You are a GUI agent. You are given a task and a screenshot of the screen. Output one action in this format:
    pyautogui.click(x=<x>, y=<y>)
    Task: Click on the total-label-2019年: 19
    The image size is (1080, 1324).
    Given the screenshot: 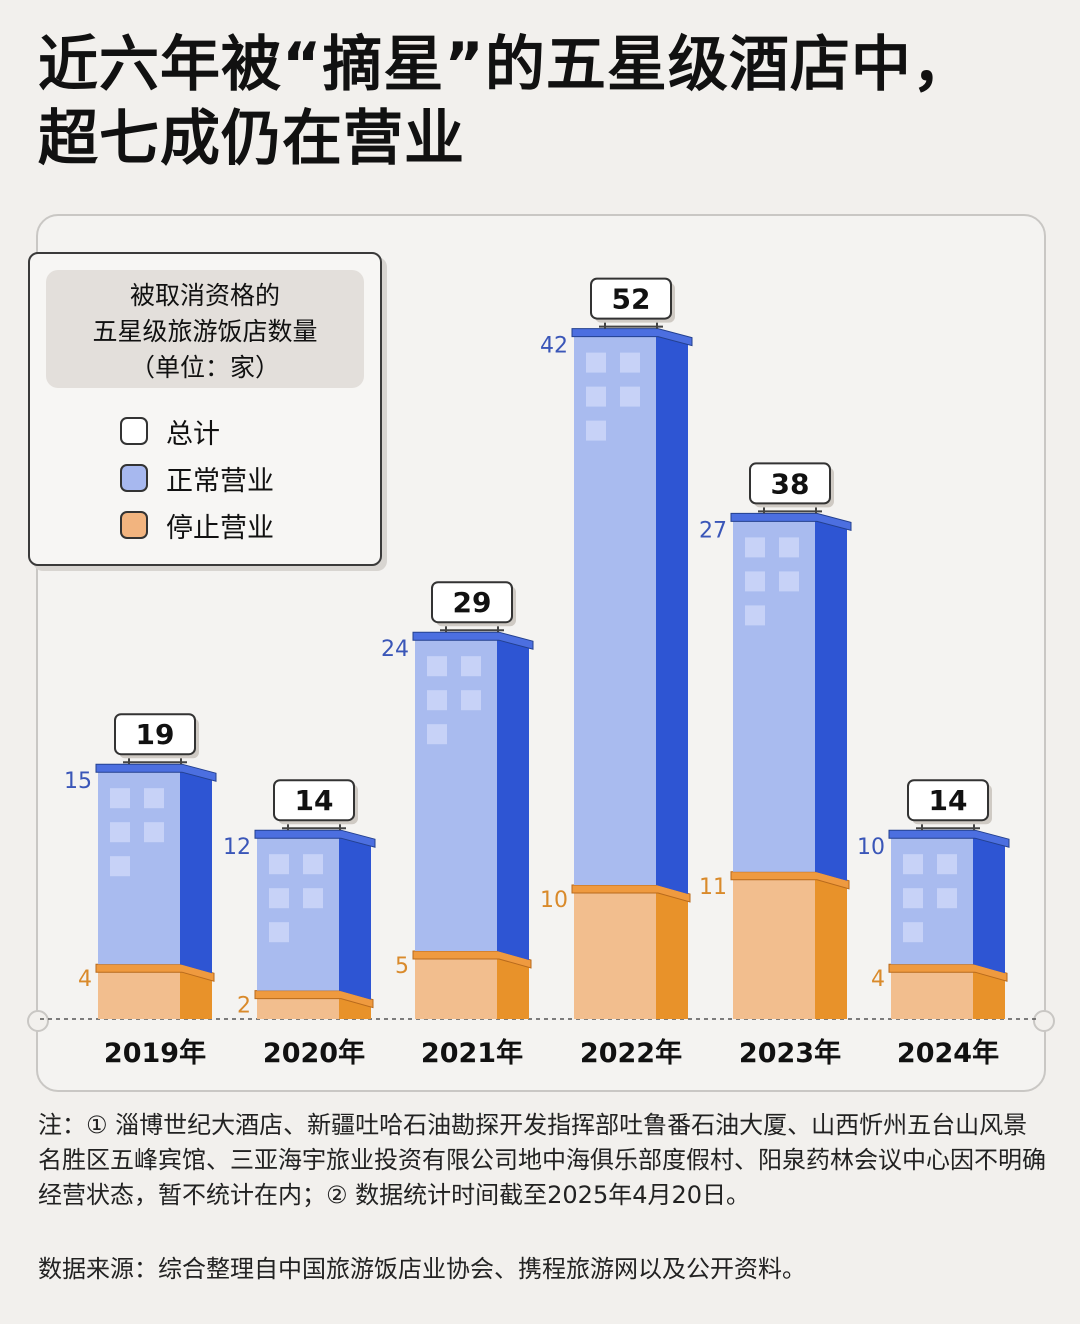 What is the action you would take?
    pyautogui.click(x=155, y=734)
    